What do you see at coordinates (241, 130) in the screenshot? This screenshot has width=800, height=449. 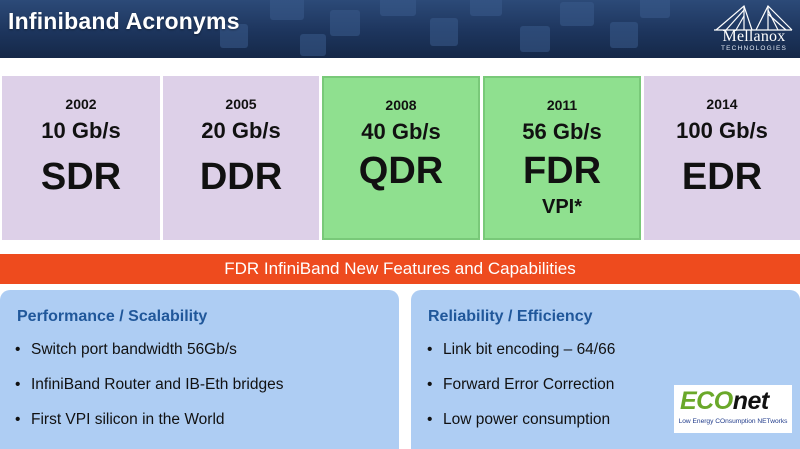 I see `generation-speed: 20 Gb/s` at bounding box center [241, 130].